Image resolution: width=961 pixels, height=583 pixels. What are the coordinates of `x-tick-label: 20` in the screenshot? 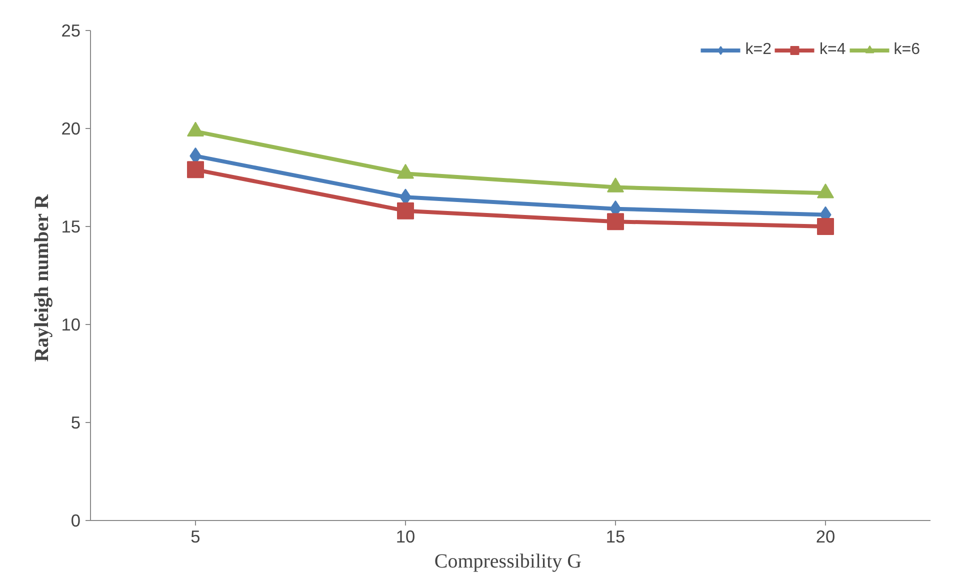 It's located at (826, 536).